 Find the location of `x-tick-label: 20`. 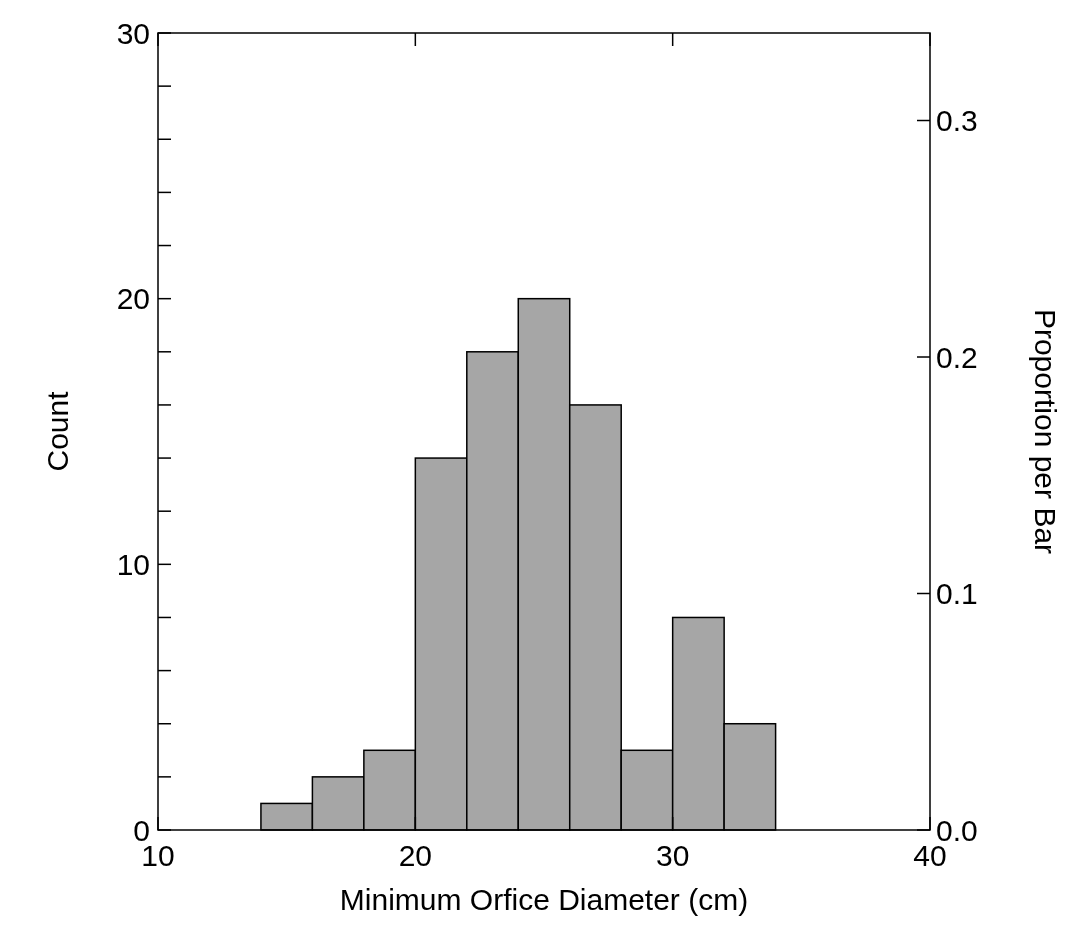

x-tick-label: 20 is located at coordinates (415, 855).